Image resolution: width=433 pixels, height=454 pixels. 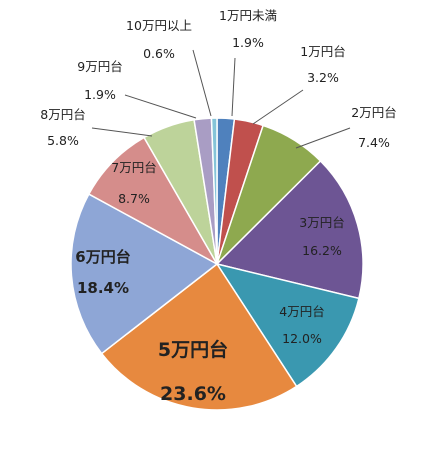 What do you see at coordinates (193, 349) in the screenshot?
I see `slice-category-label: 5万円台` at bounding box center [193, 349].